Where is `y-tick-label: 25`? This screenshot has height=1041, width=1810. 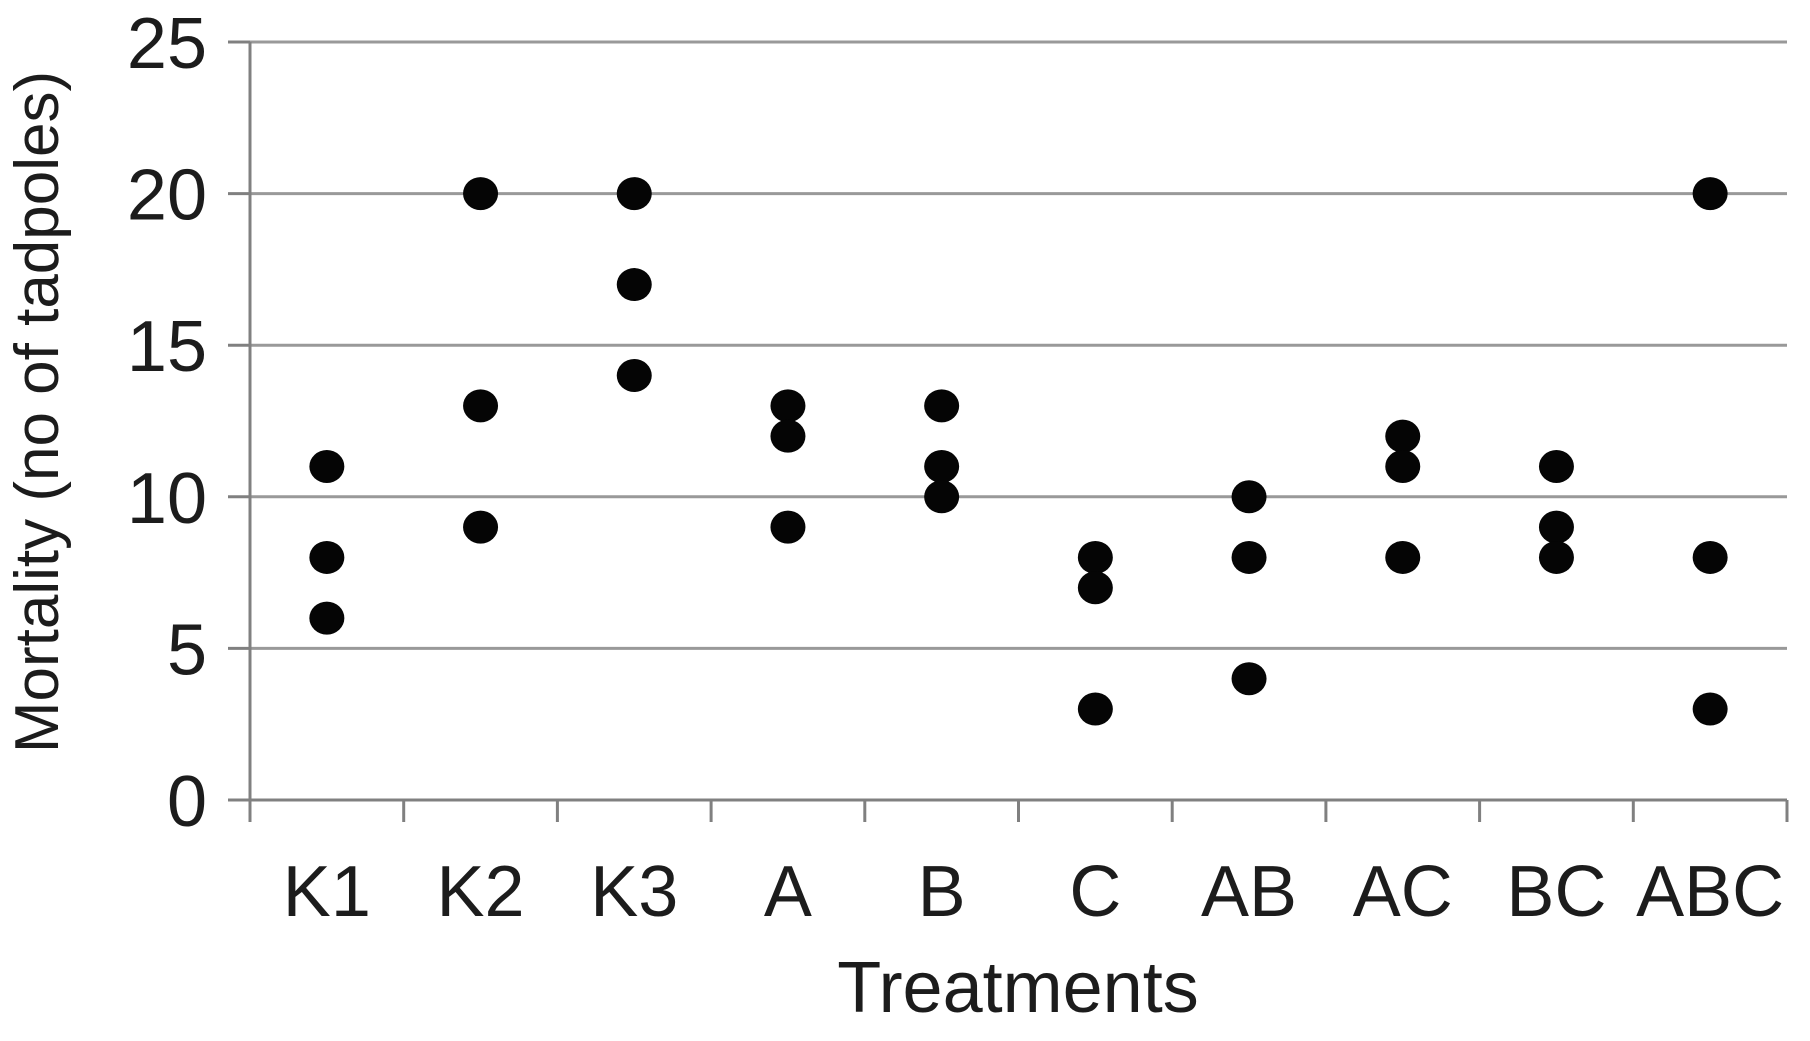 y-tick-label: 25 is located at coordinates (167, 44).